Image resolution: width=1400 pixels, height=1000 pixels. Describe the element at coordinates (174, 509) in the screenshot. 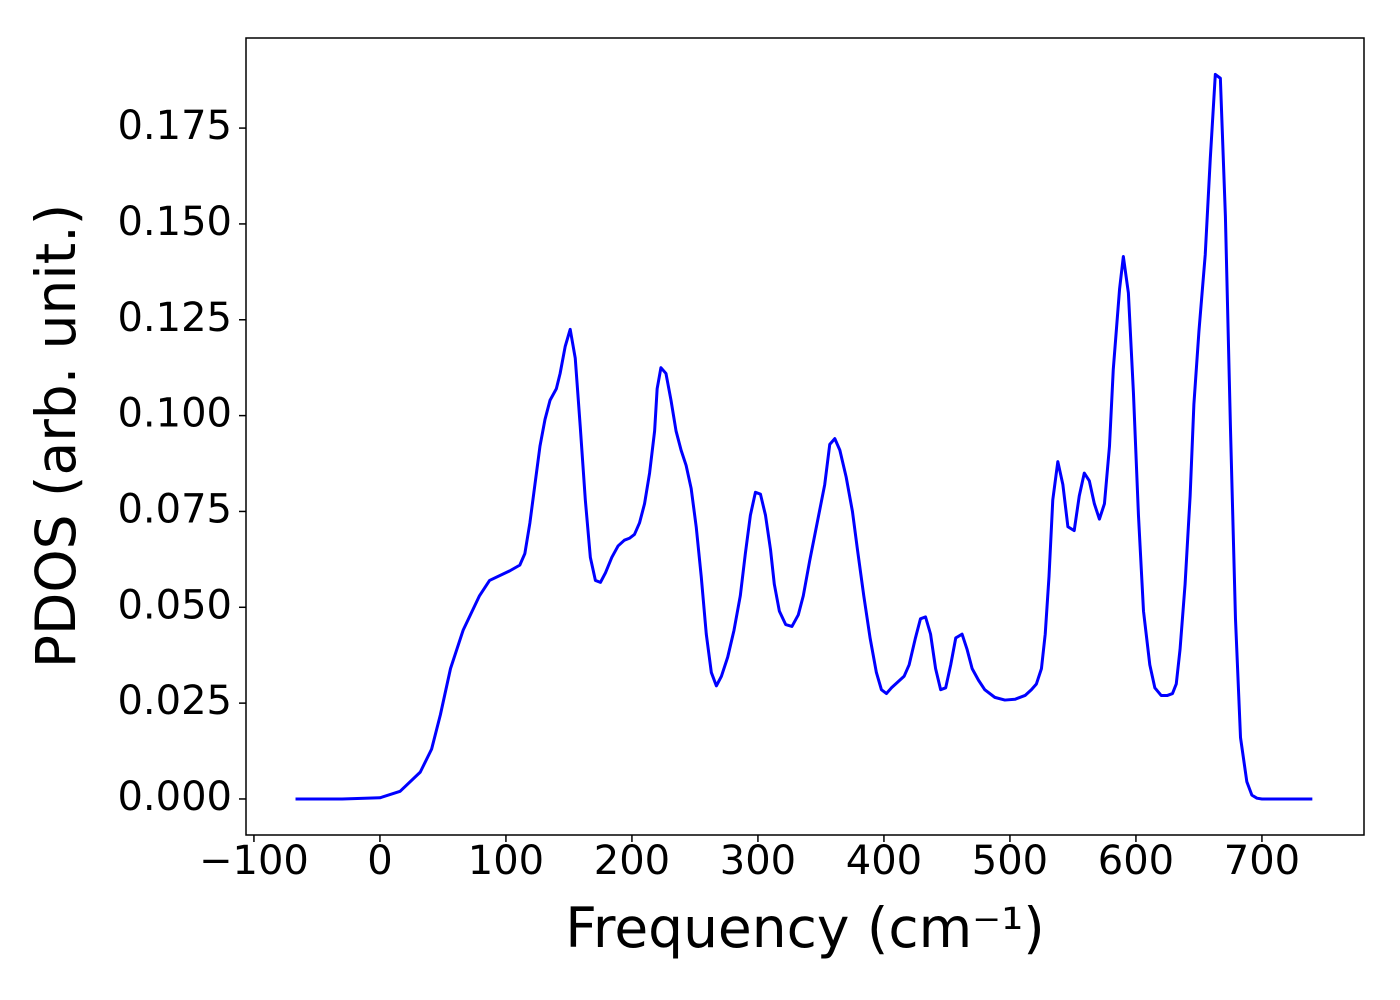

I see `y-tick-label: 0.075` at that location.